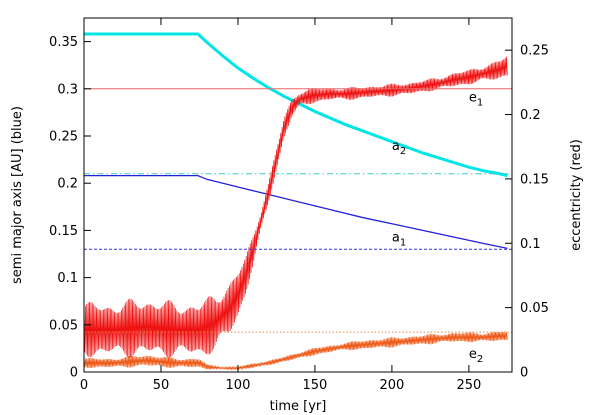  I want to click on annotation-e1: e1, so click(476, 100).